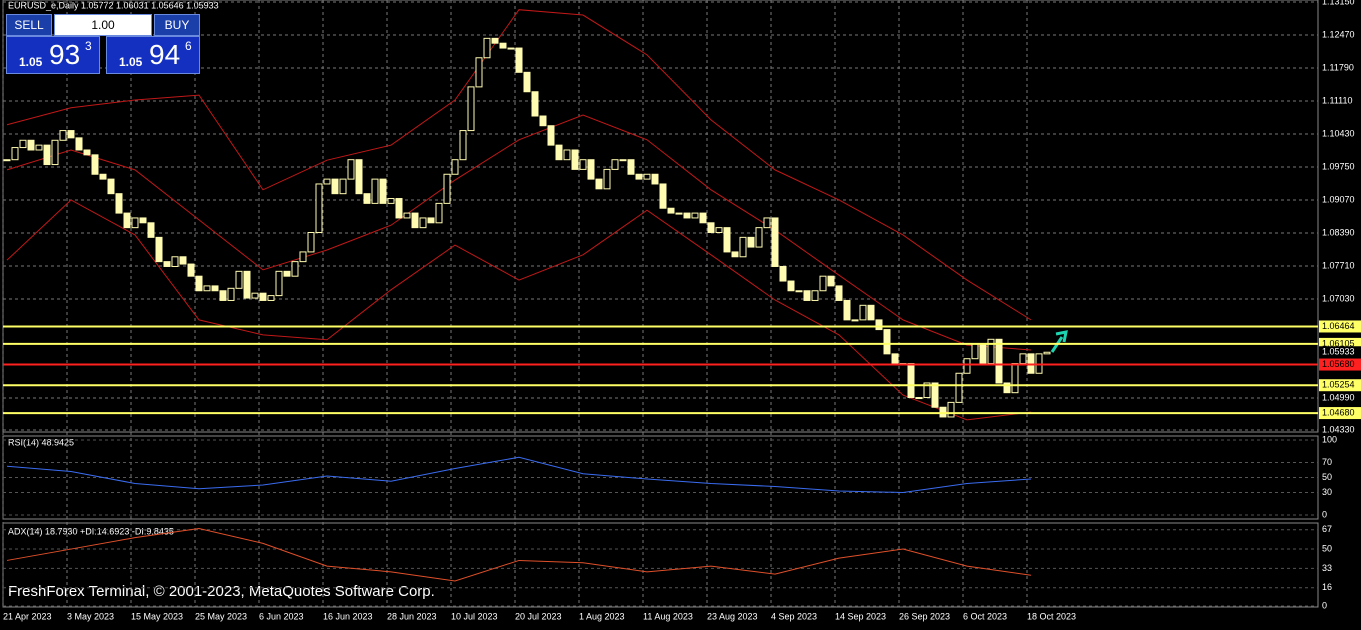 The image size is (1361, 630). What do you see at coordinates (1338, 67) in the screenshot?
I see `price-tick-label: 1.11790` at bounding box center [1338, 67].